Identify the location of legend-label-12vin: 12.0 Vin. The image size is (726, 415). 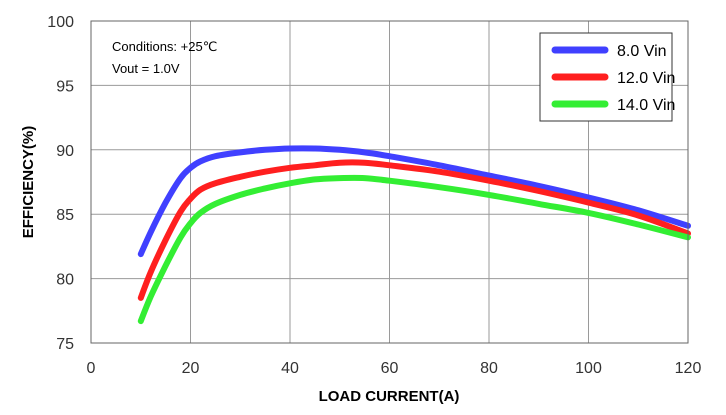
(646, 78).